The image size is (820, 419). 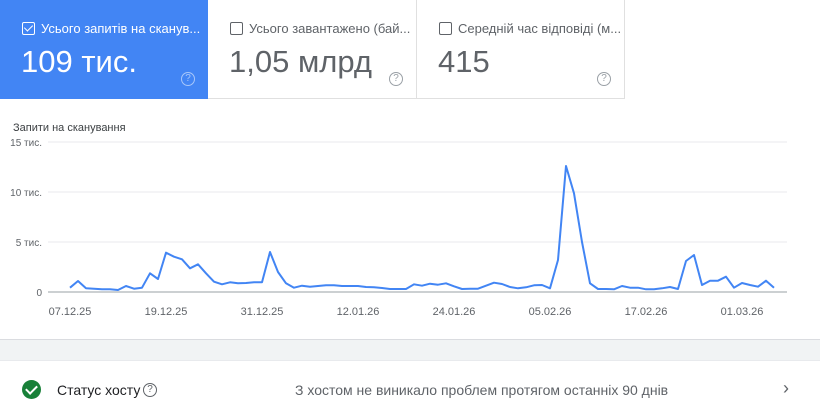 I want to click on x-tick-label: 17.02.26, so click(x=646, y=312).